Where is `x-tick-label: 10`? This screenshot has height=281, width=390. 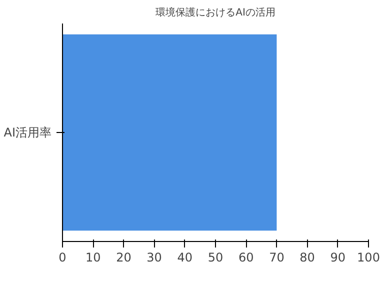 x-tick-label: 10 is located at coordinates (93, 257).